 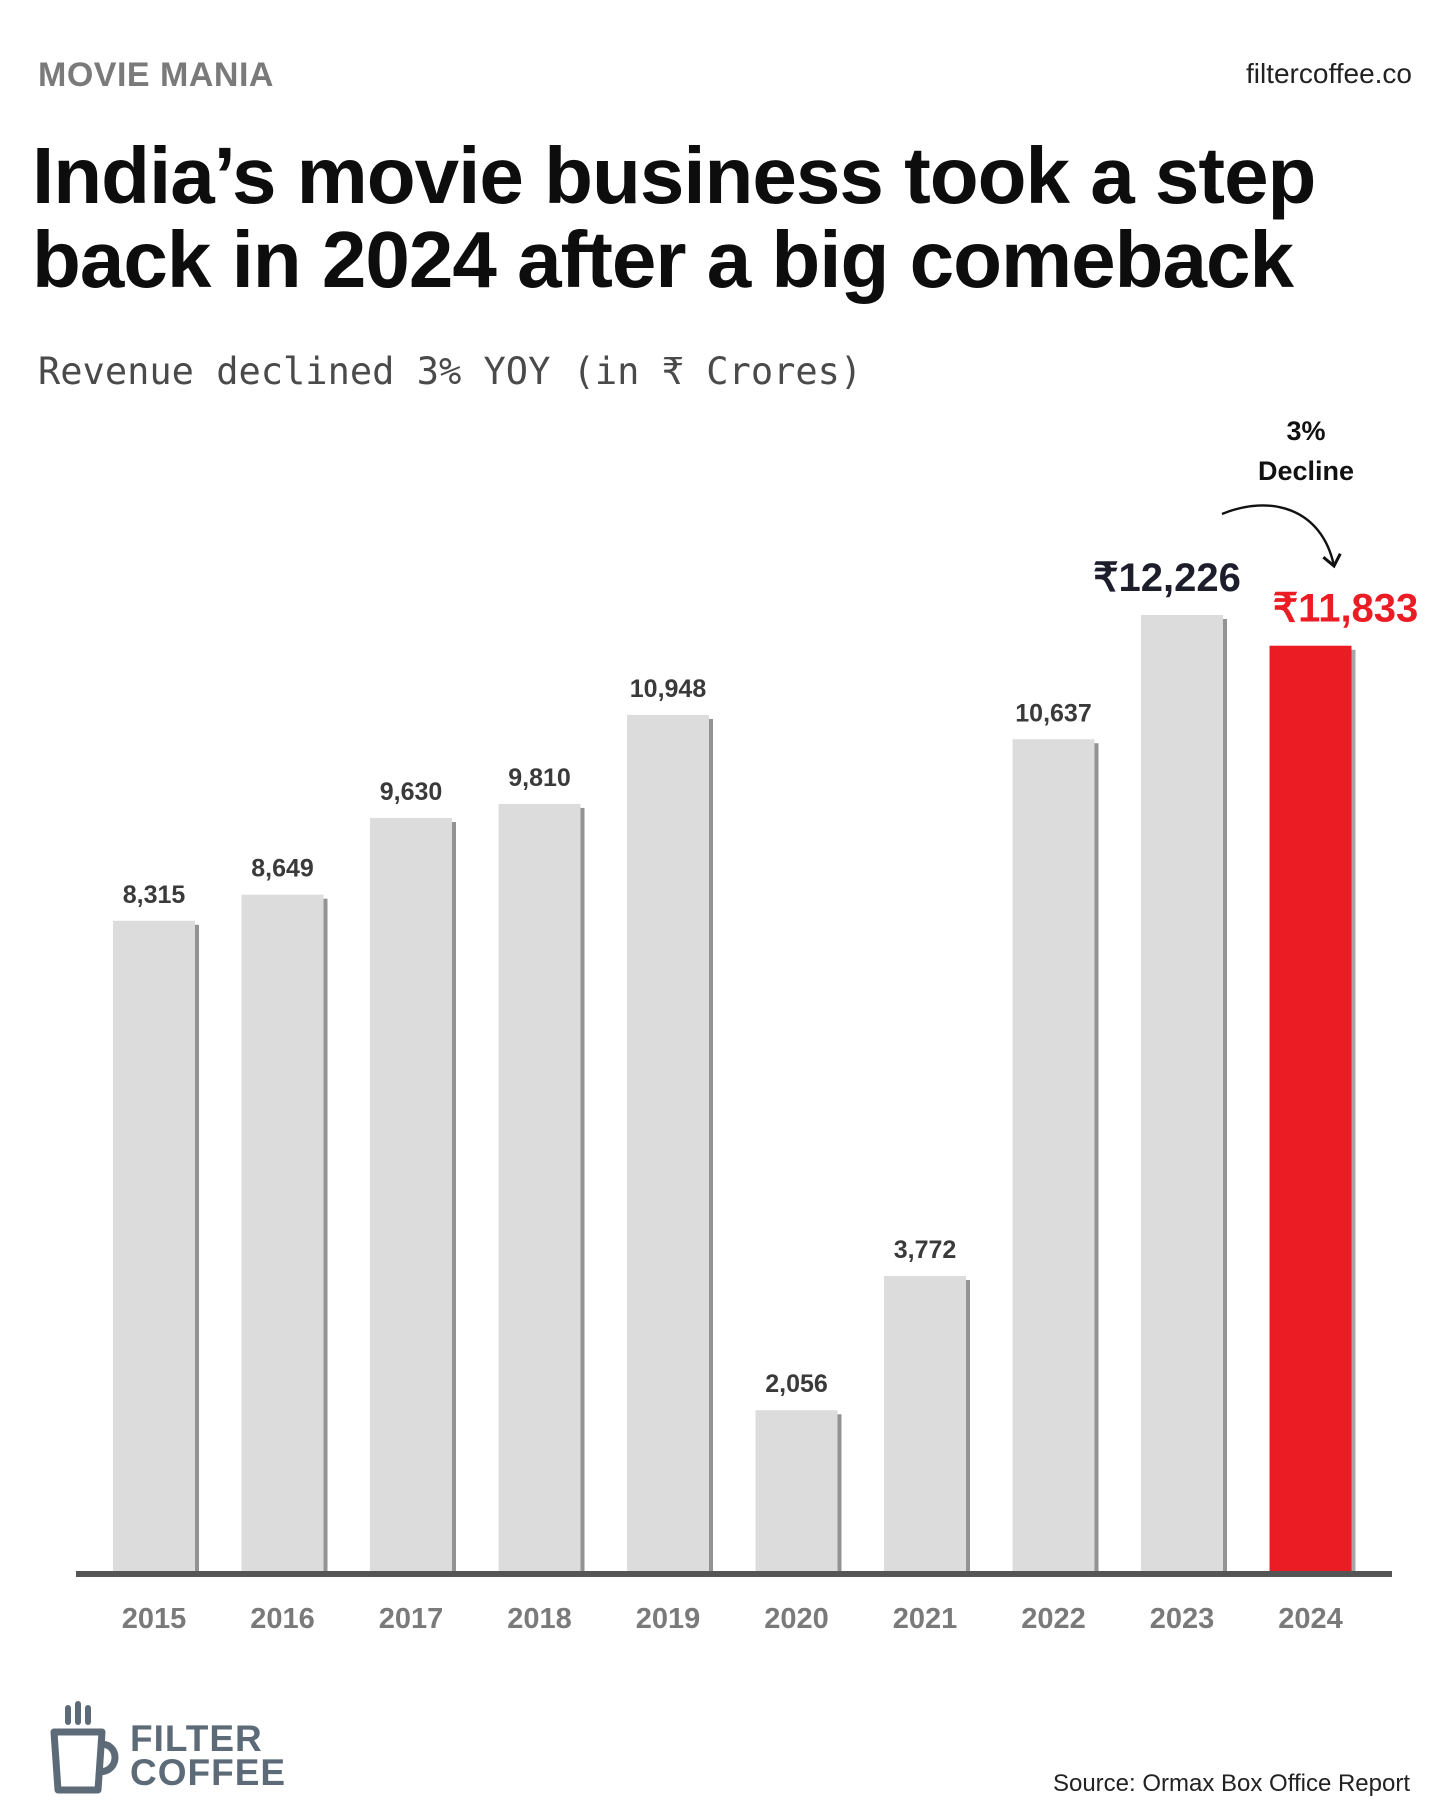 I want to click on bar-2024, so click(x=1310, y=1108).